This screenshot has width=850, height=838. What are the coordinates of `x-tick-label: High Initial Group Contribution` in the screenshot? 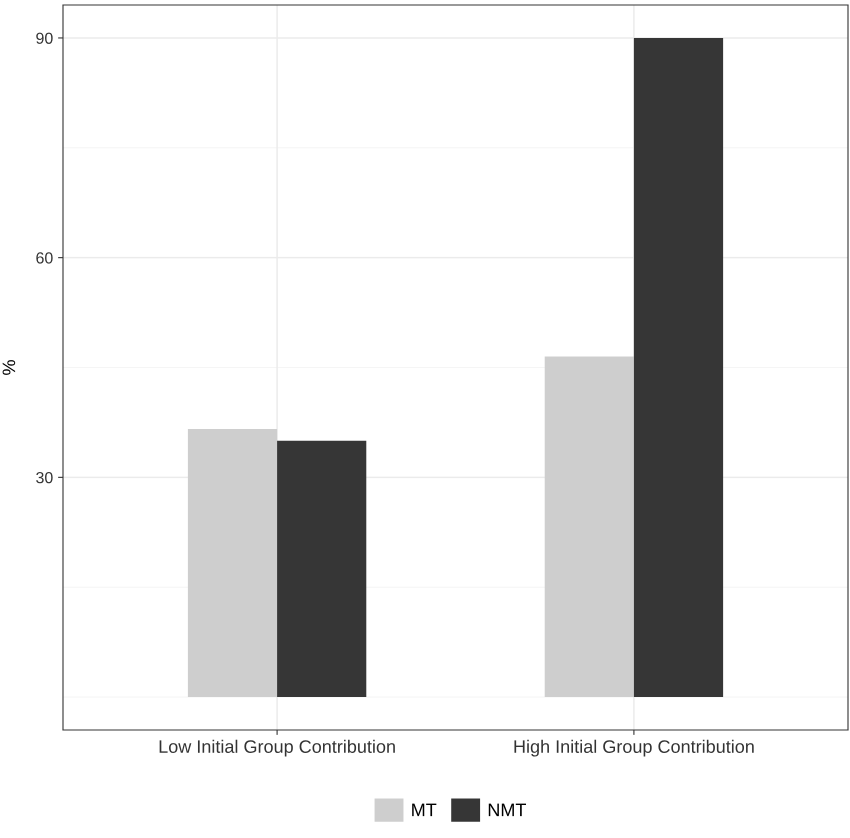 It's located at (634, 748).